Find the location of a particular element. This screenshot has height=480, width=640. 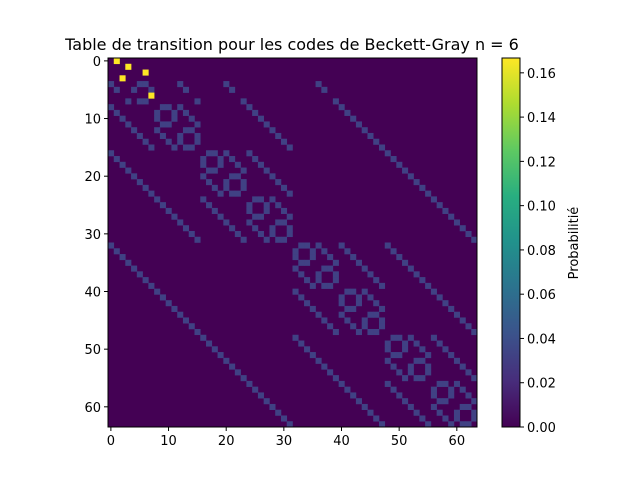

colorbar is located at coordinates (511, 242).